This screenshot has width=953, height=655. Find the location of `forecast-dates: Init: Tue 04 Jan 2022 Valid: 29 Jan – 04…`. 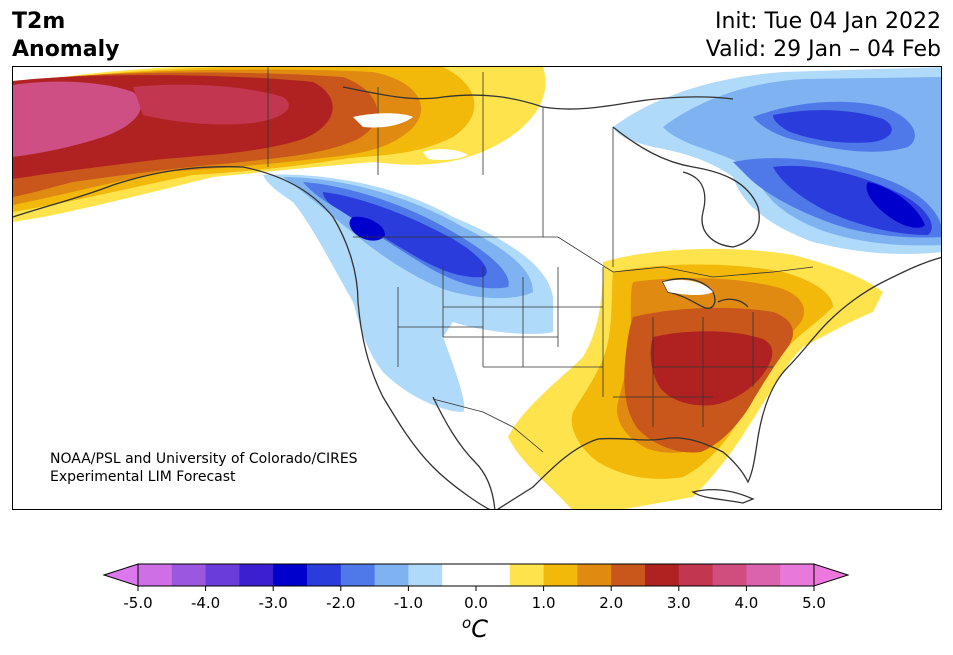

forecast-dates: Init: Tue 04 Jan 2022 Valid: 29 Jan – 04… is located at coordinates (823, 36).